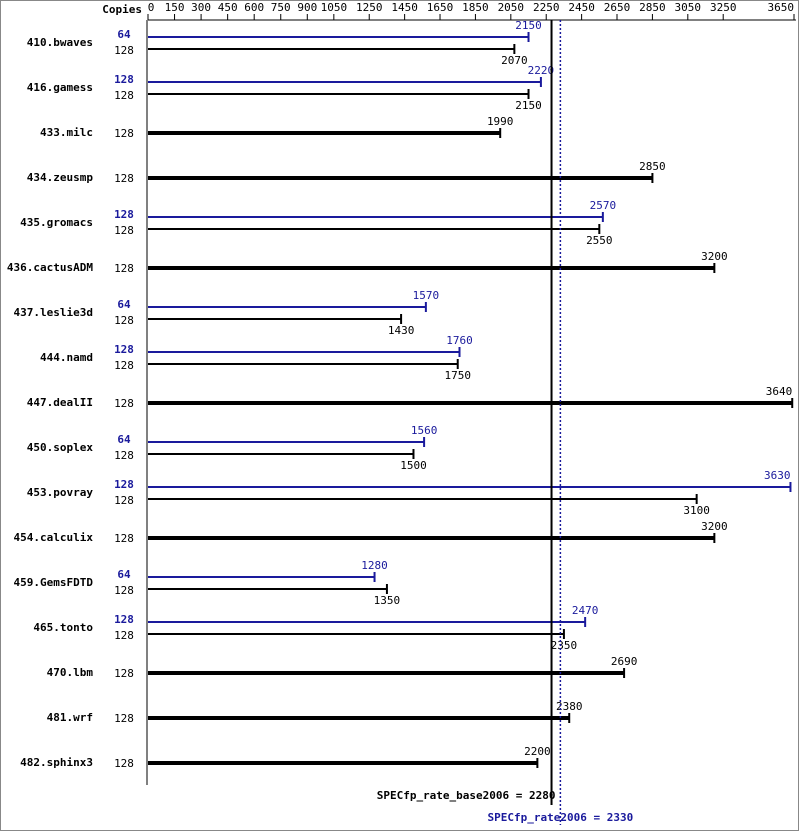 This screenshot has height=831, width=799. What do you see at coordinates (688, 7) in the screenshot?
I see `x-tick-label: 3050` at bounding box center [688, 7].